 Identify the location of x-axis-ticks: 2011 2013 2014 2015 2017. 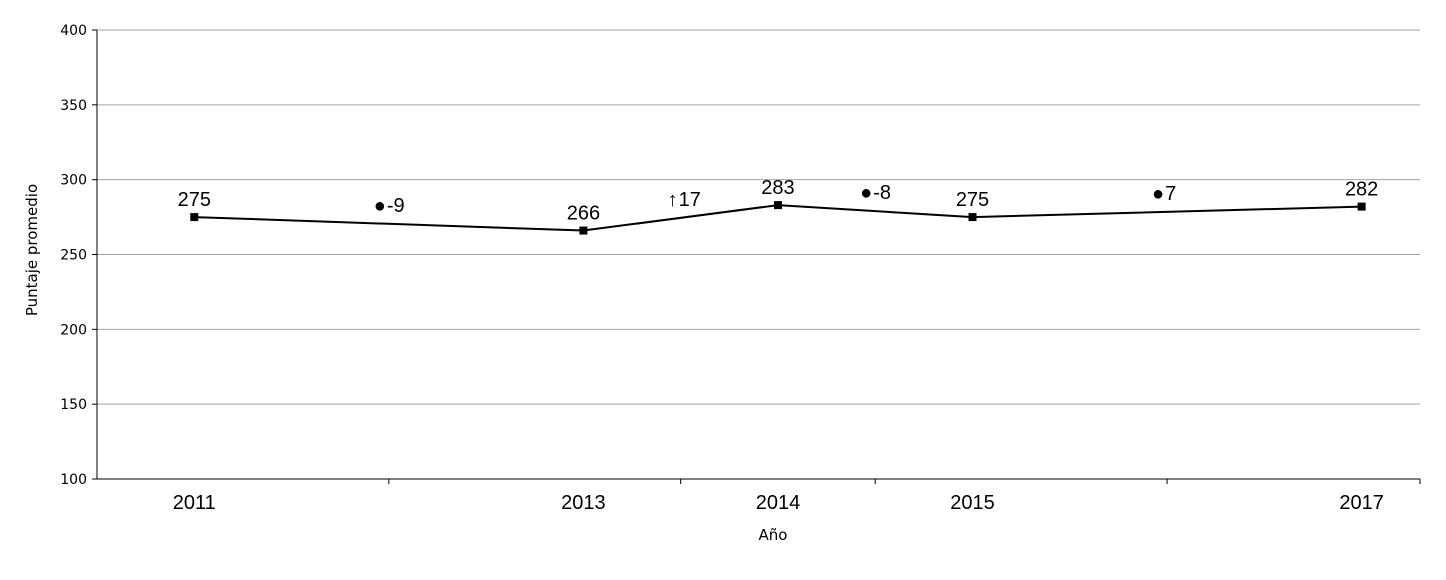
(797, 496).